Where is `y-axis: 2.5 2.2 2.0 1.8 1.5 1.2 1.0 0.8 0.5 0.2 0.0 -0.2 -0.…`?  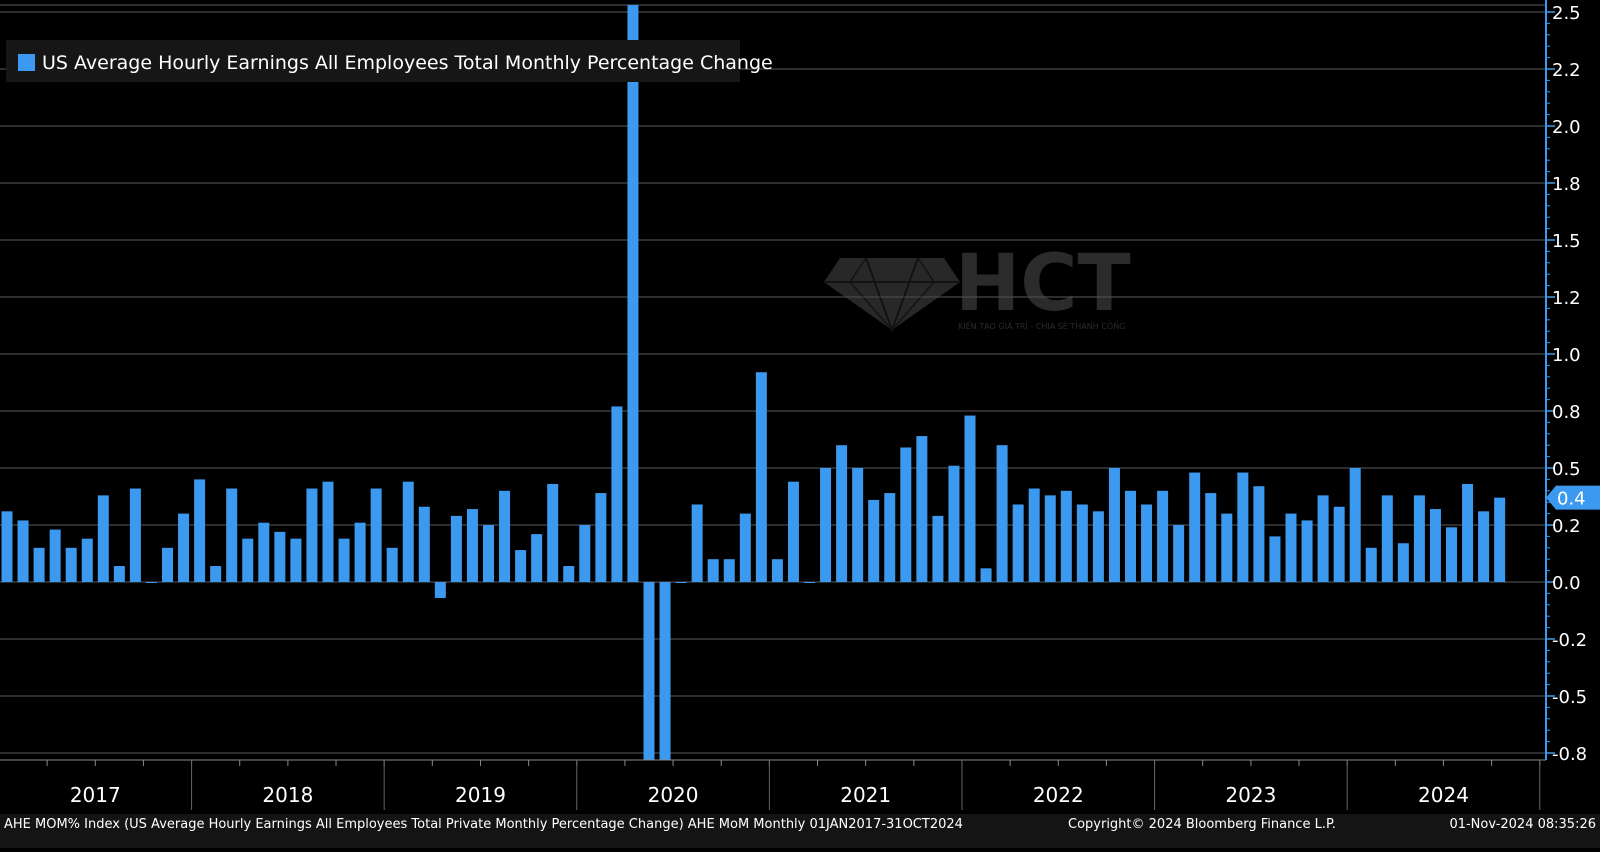 y-axis: 2.5 2.2 2.0 1.8 1.5 1.2 1.0 0.8 0.5 0.2 0.0 -0.2 -0.… is located at coordinates (1572, 382).